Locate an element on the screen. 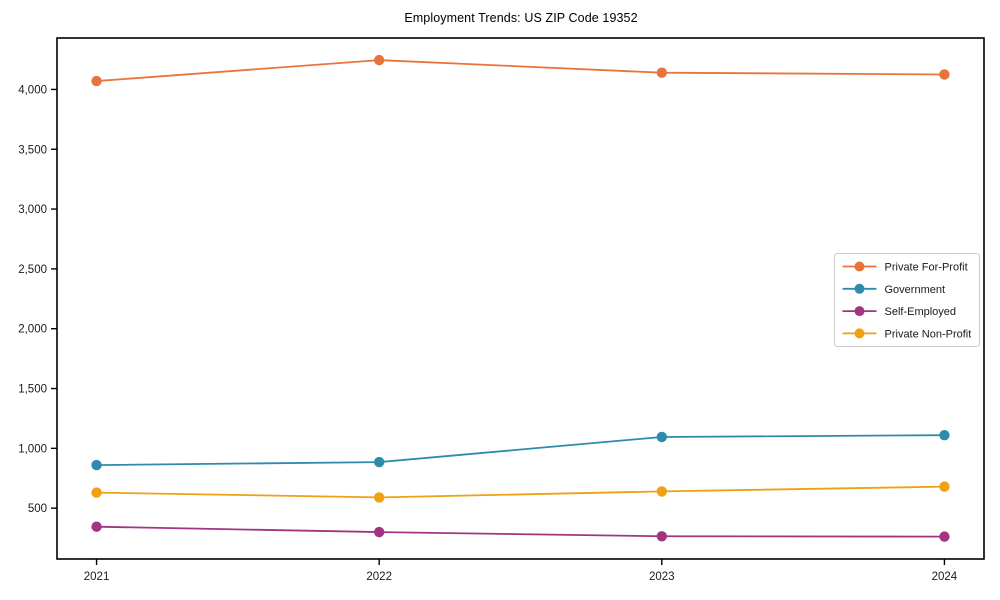 This screenshot has height=600, width=1000. series-government is located at coordinates (520, 450).